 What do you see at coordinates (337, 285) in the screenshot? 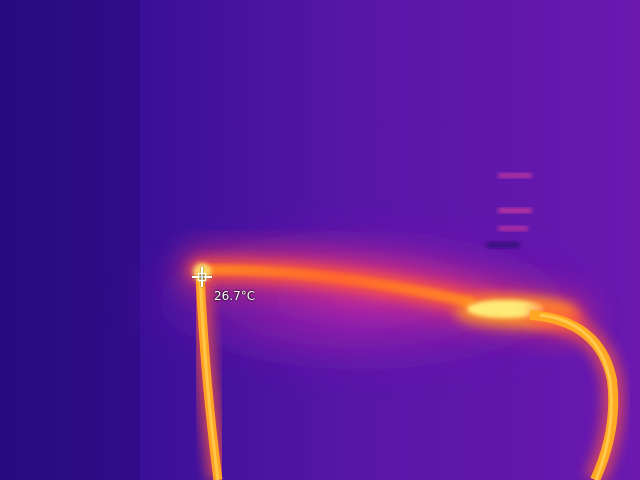
I see `horizontal-cord` at bounding box center [337, 285].